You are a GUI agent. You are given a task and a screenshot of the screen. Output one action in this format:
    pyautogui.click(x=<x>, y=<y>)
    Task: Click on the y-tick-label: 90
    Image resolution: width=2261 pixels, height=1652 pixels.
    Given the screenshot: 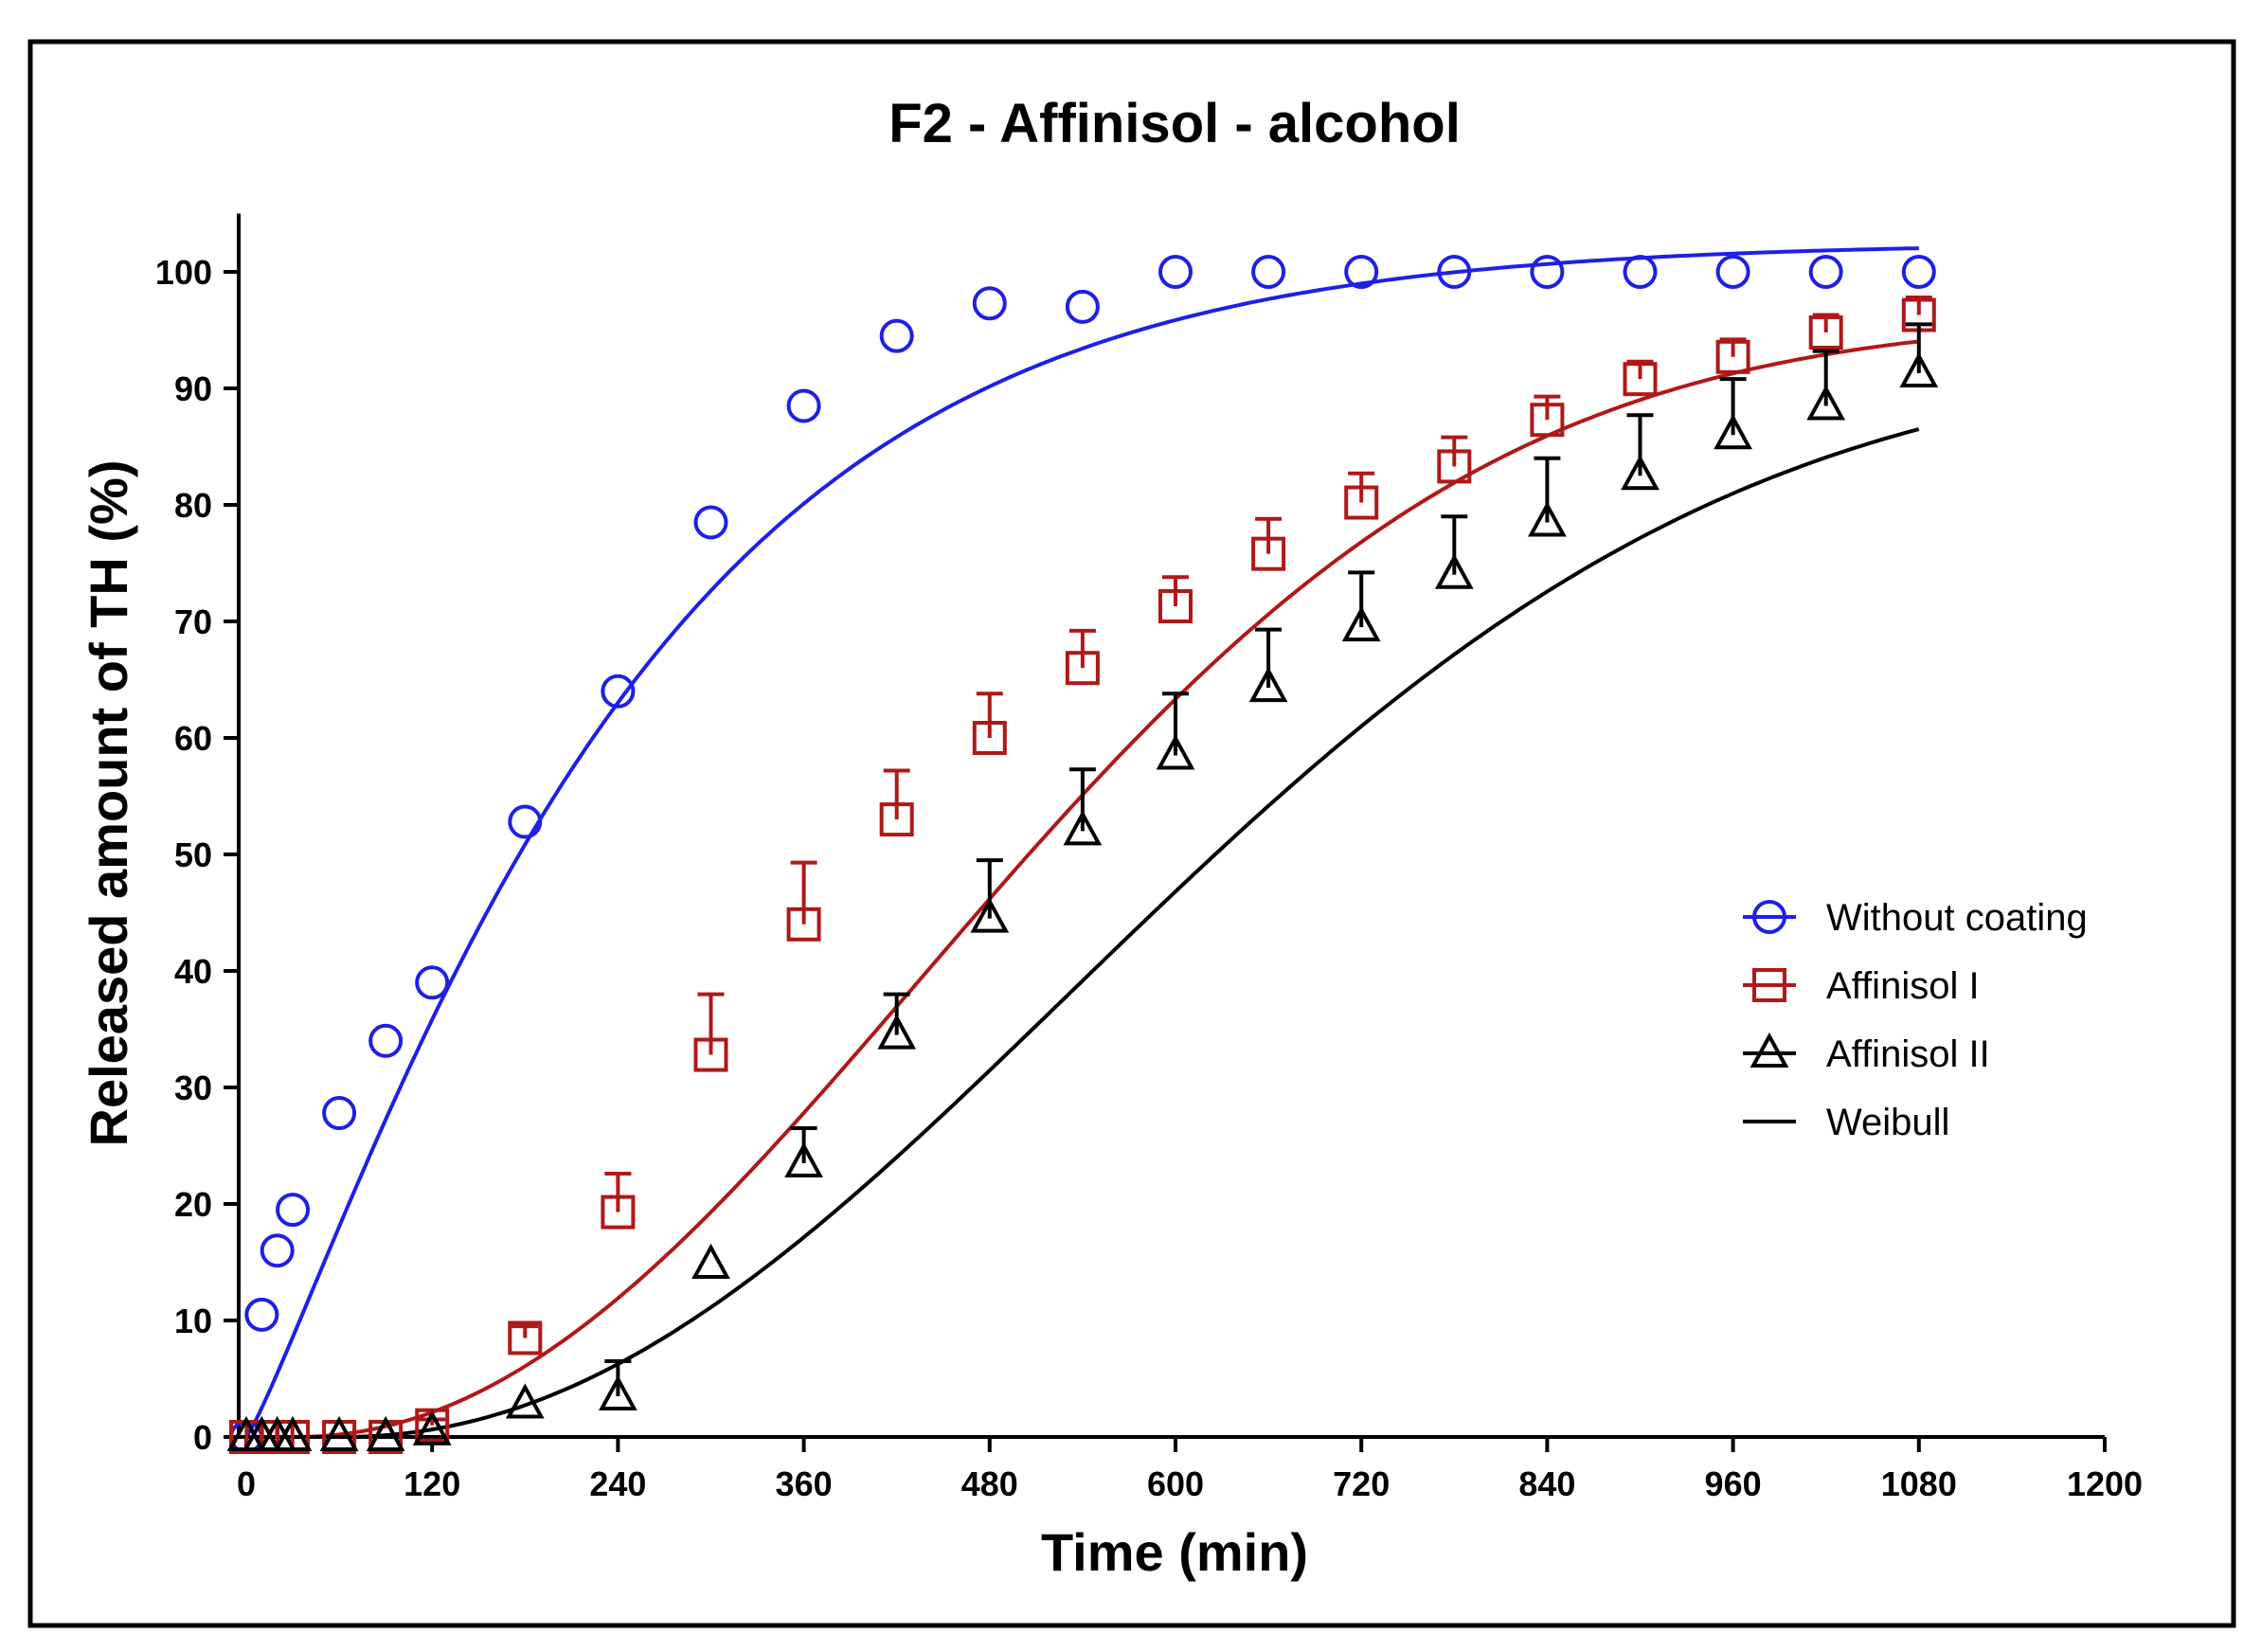 What is the action you would take?
    pyautogui.click(x=193, y=388)
    